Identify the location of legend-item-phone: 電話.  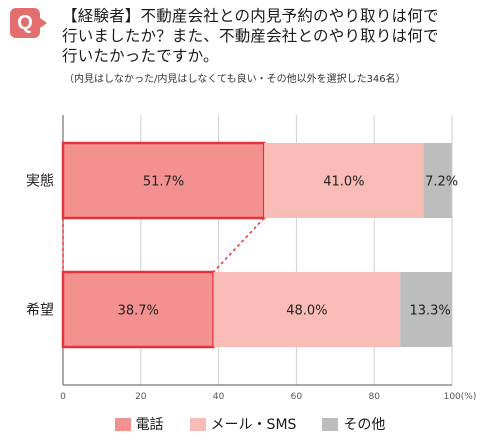
(139, 424).